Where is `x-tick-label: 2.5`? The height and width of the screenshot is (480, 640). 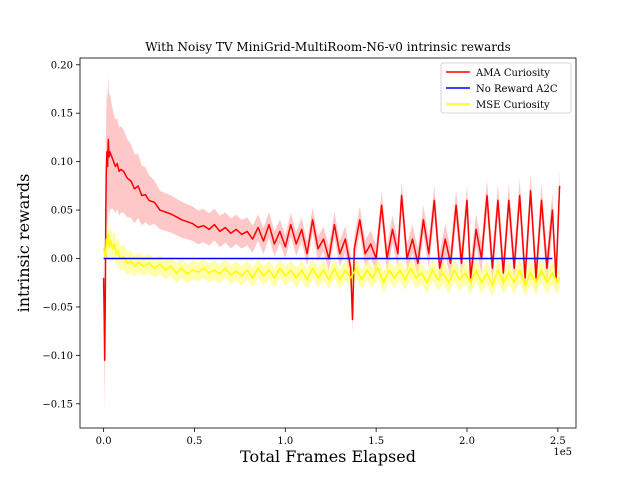
x-tick-label: 2.5 is located at coordinates (558, 441).